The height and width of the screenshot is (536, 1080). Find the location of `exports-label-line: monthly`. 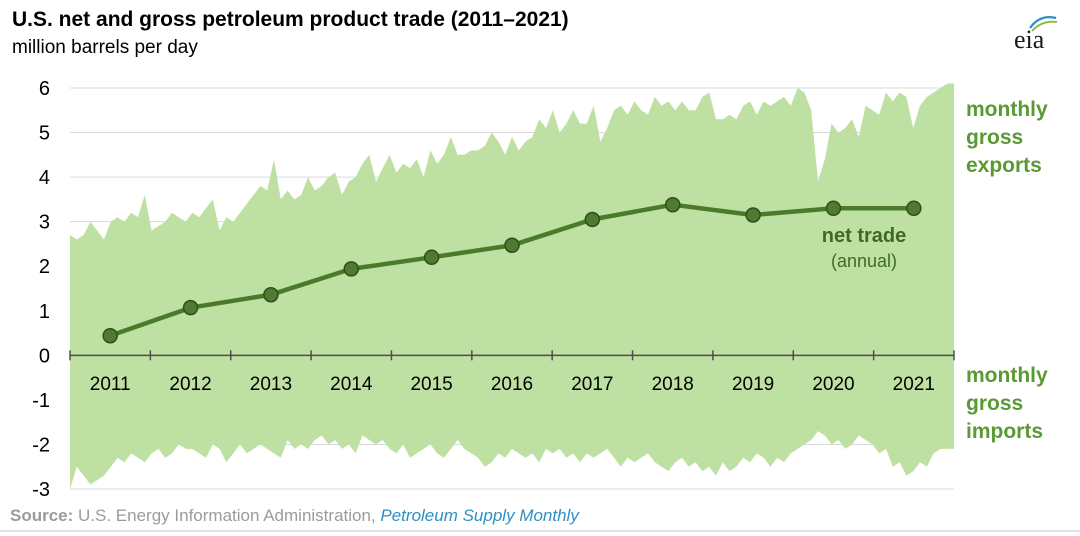

exports-label-line: monthly is located at coordinates (1007, 109).